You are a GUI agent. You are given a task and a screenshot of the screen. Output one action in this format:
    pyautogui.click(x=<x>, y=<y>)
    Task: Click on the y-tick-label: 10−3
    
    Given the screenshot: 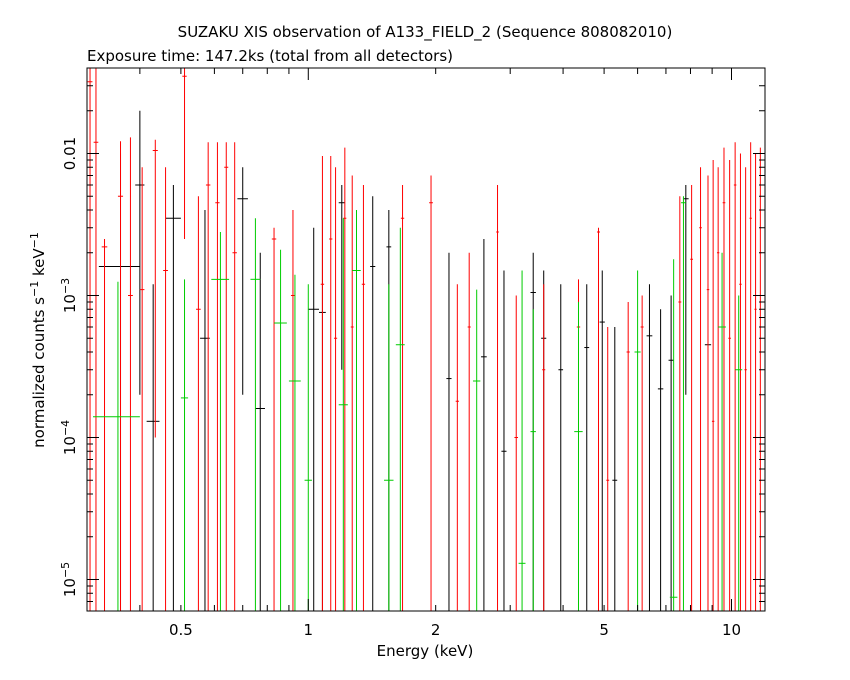 What is the action you would take?
    pyautogui.click(x=69, y=295)
    